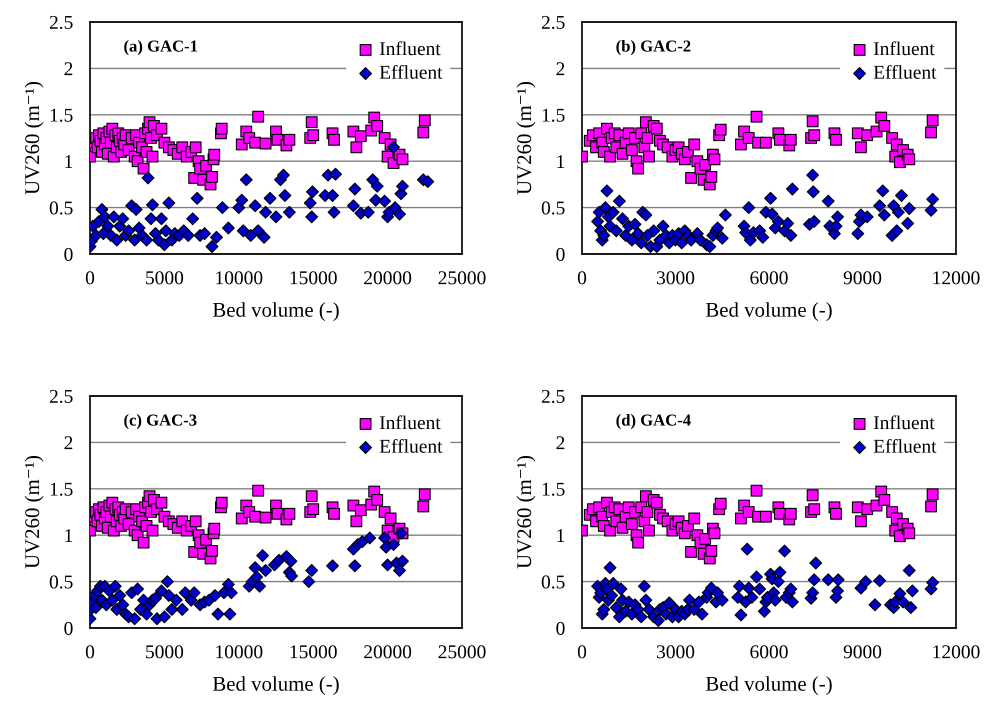 The width and height of the screenshot is (984, 710). I want to click on text: (a) GAC-1, so click(161, 48).